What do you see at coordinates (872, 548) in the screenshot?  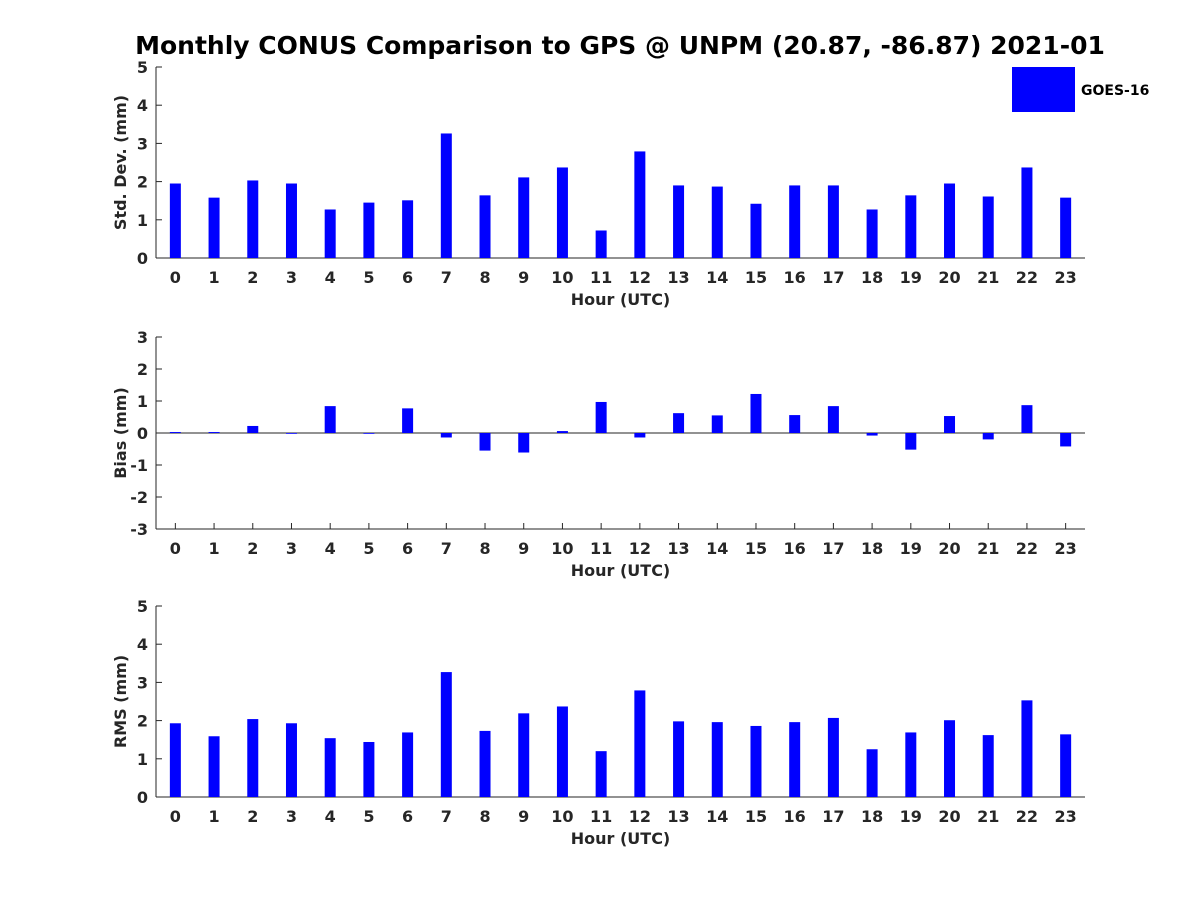 I see `x-tick-label: 18` at bounding box center [872, 548].